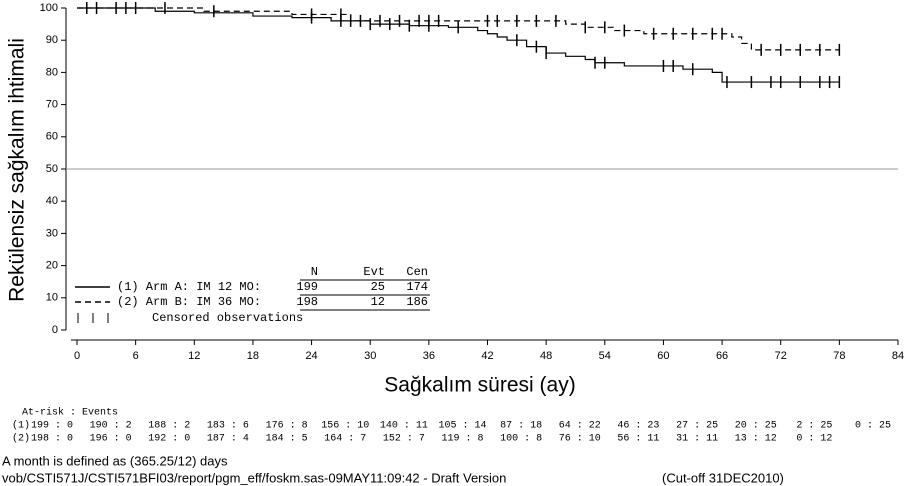 The width and height of the screenshot is (918, 486). I want to click on legend-count: 12, so click(378, 302).